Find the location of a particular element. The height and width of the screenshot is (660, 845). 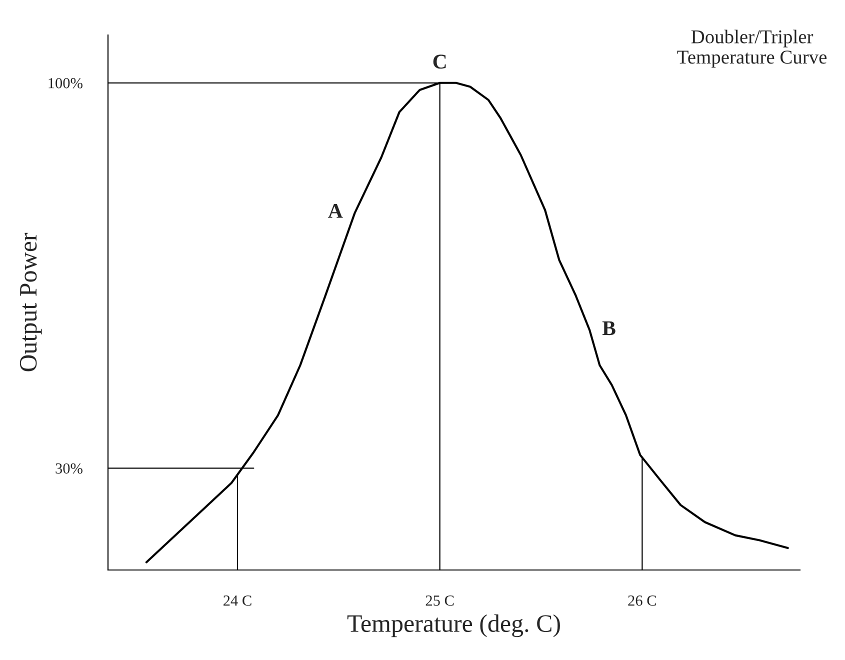

y-tick-label: 100% is located at coordinates (65, 83).